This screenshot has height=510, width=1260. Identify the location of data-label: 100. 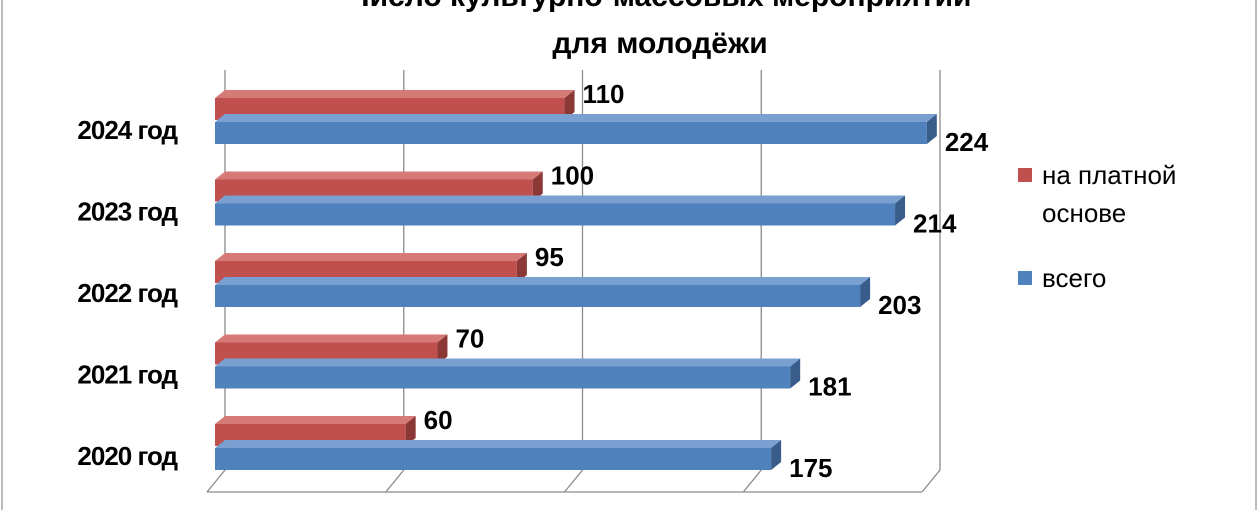
(572, 175).